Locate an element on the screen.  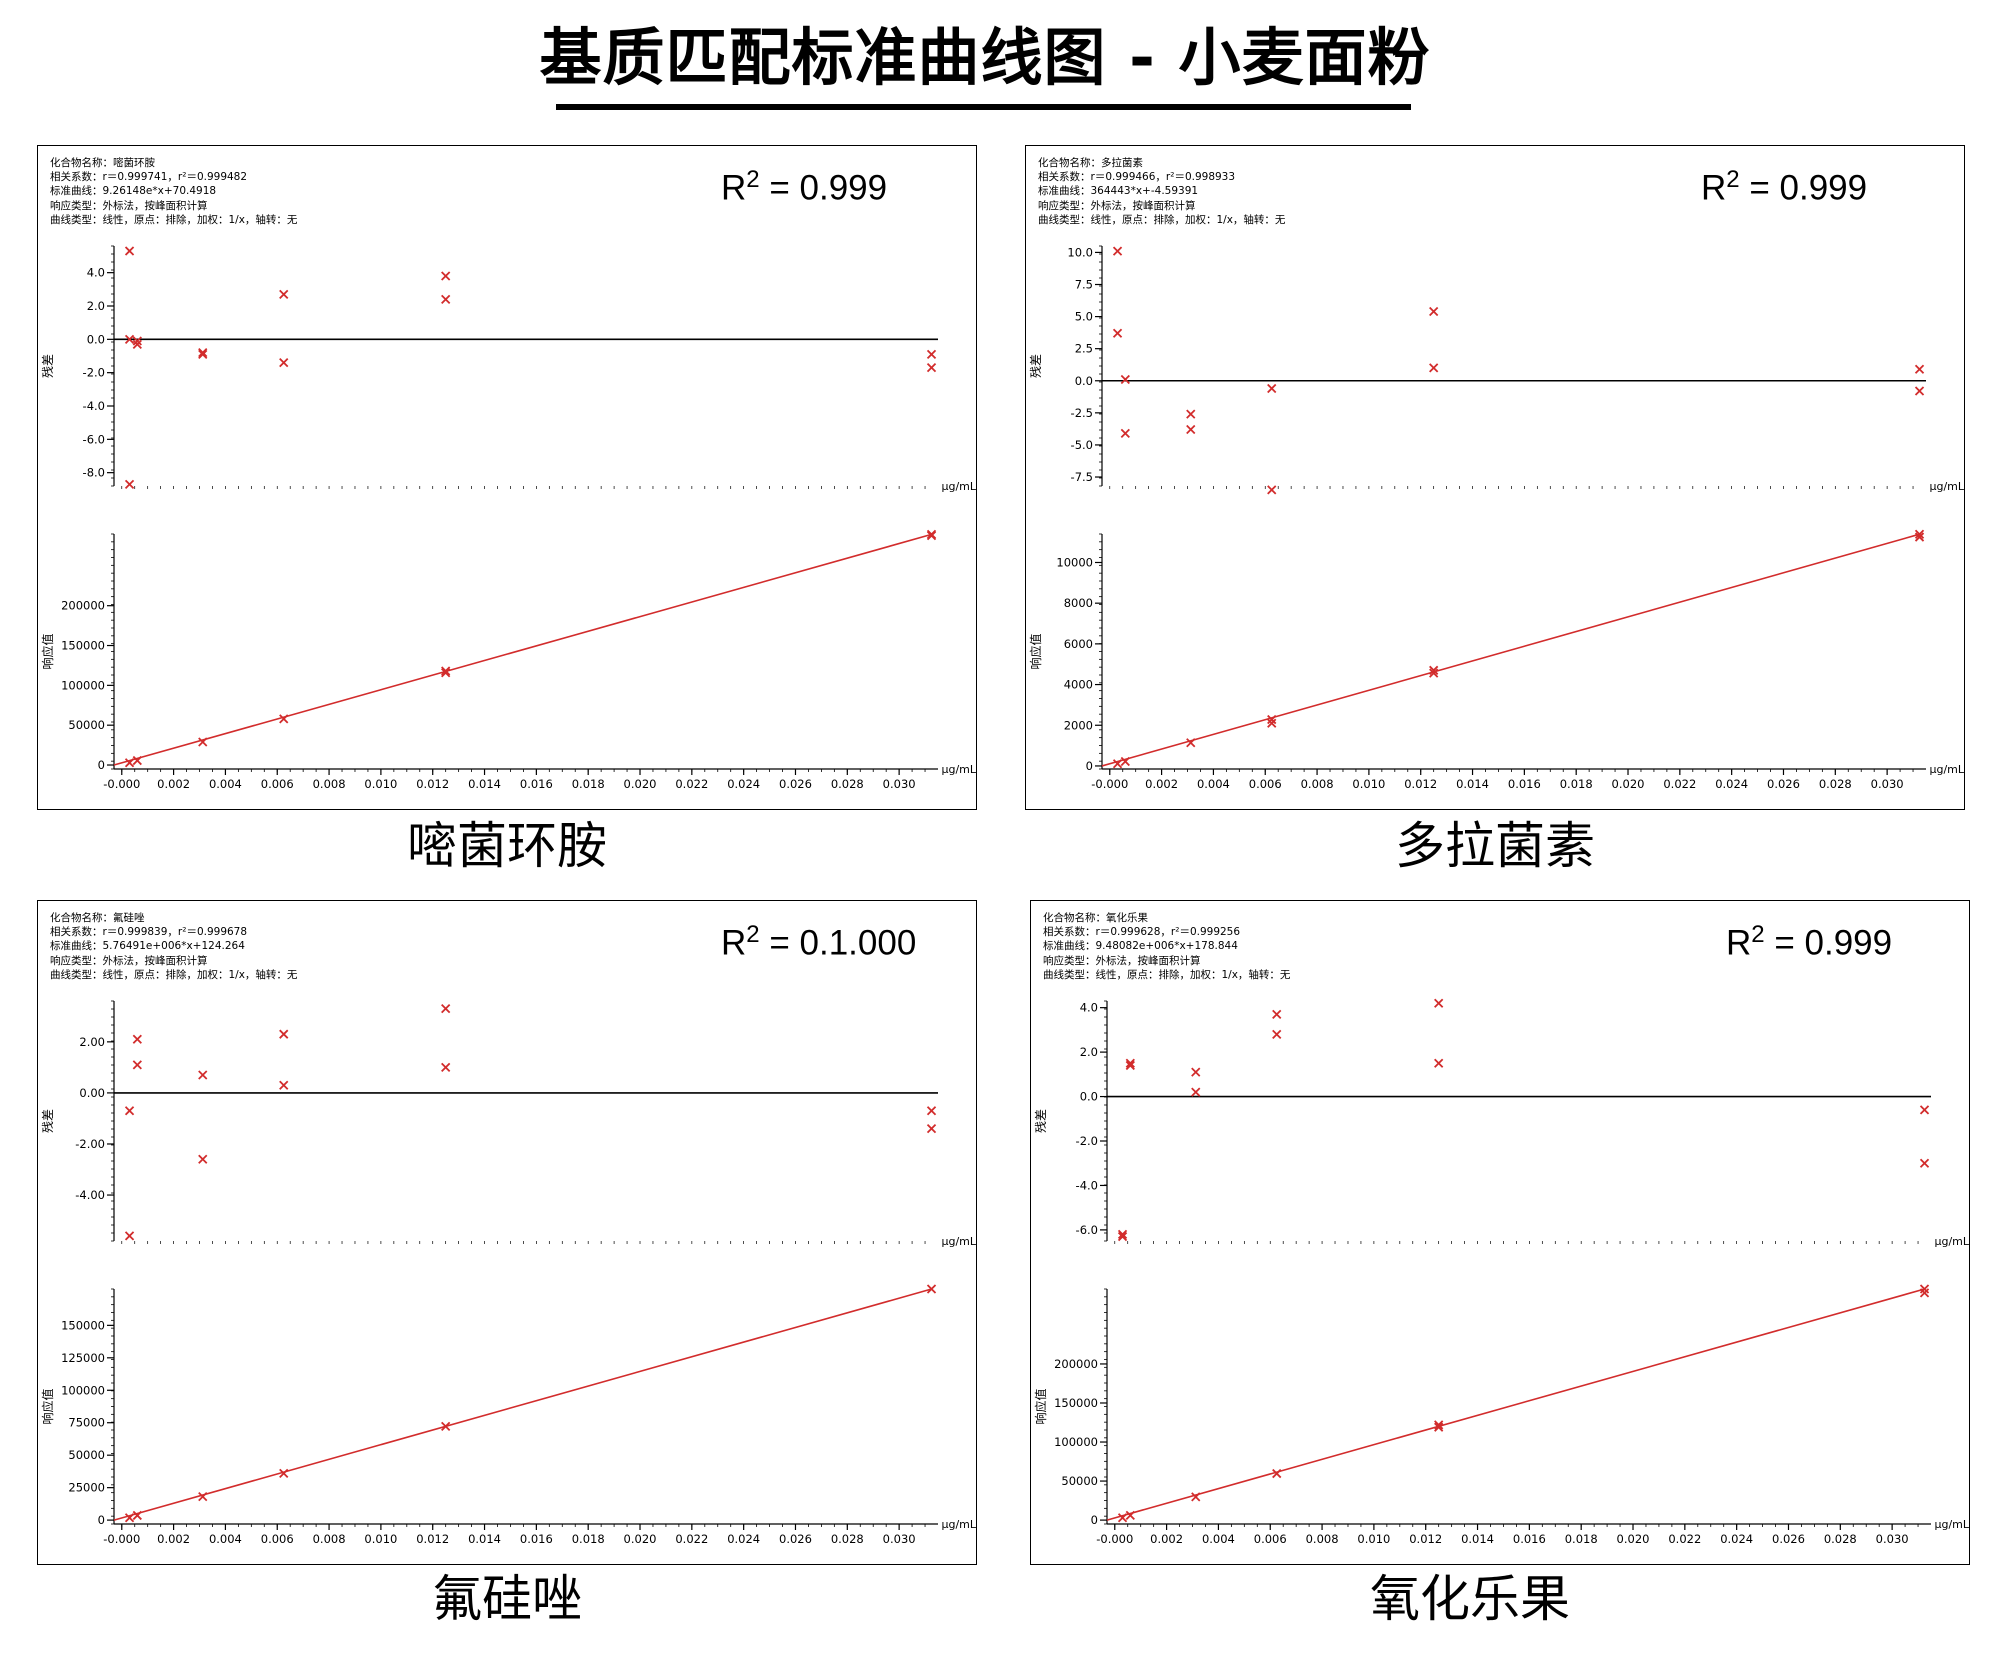
info-line-correlation: 相关系数：r＝0.999466，r²＝0.998933 is located at coordinates (1137, 177).